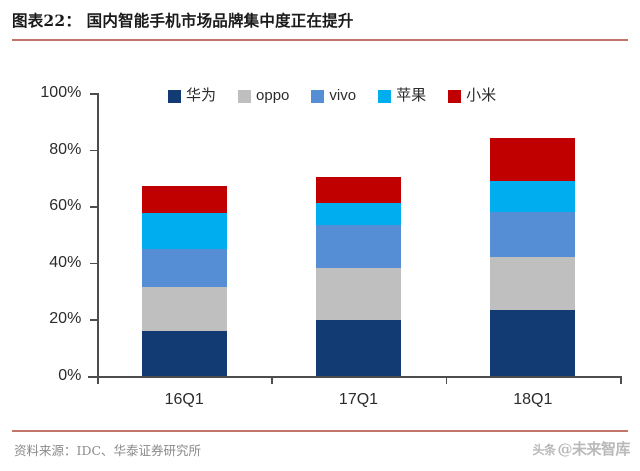 This screenshot has height=471, width=640. I want to click on chart-legend: 华为 oppo vivo 苹果 小米, so click(332, 96).